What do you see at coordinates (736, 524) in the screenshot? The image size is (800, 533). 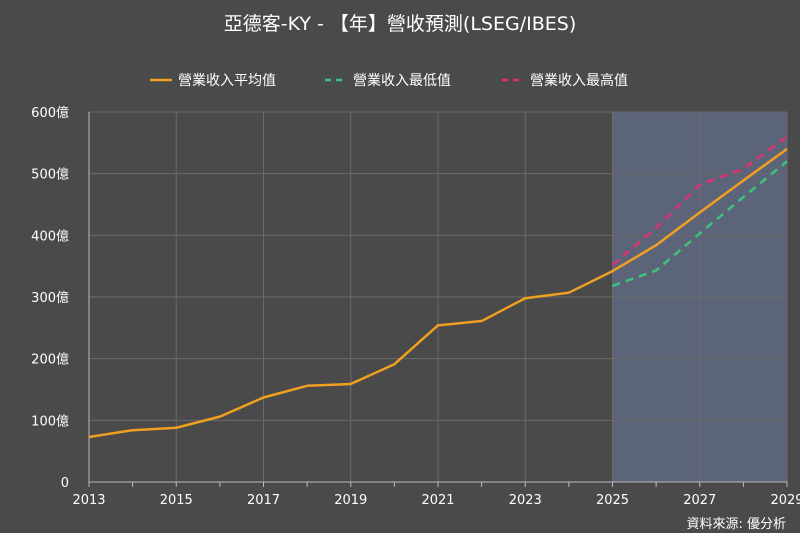 I see `source-label: 資料來源: 優分析` at bounding box center [736, 524].